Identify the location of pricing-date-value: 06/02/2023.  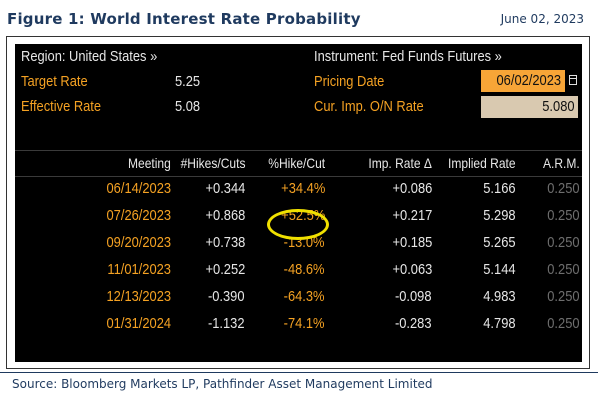
(528, 80).